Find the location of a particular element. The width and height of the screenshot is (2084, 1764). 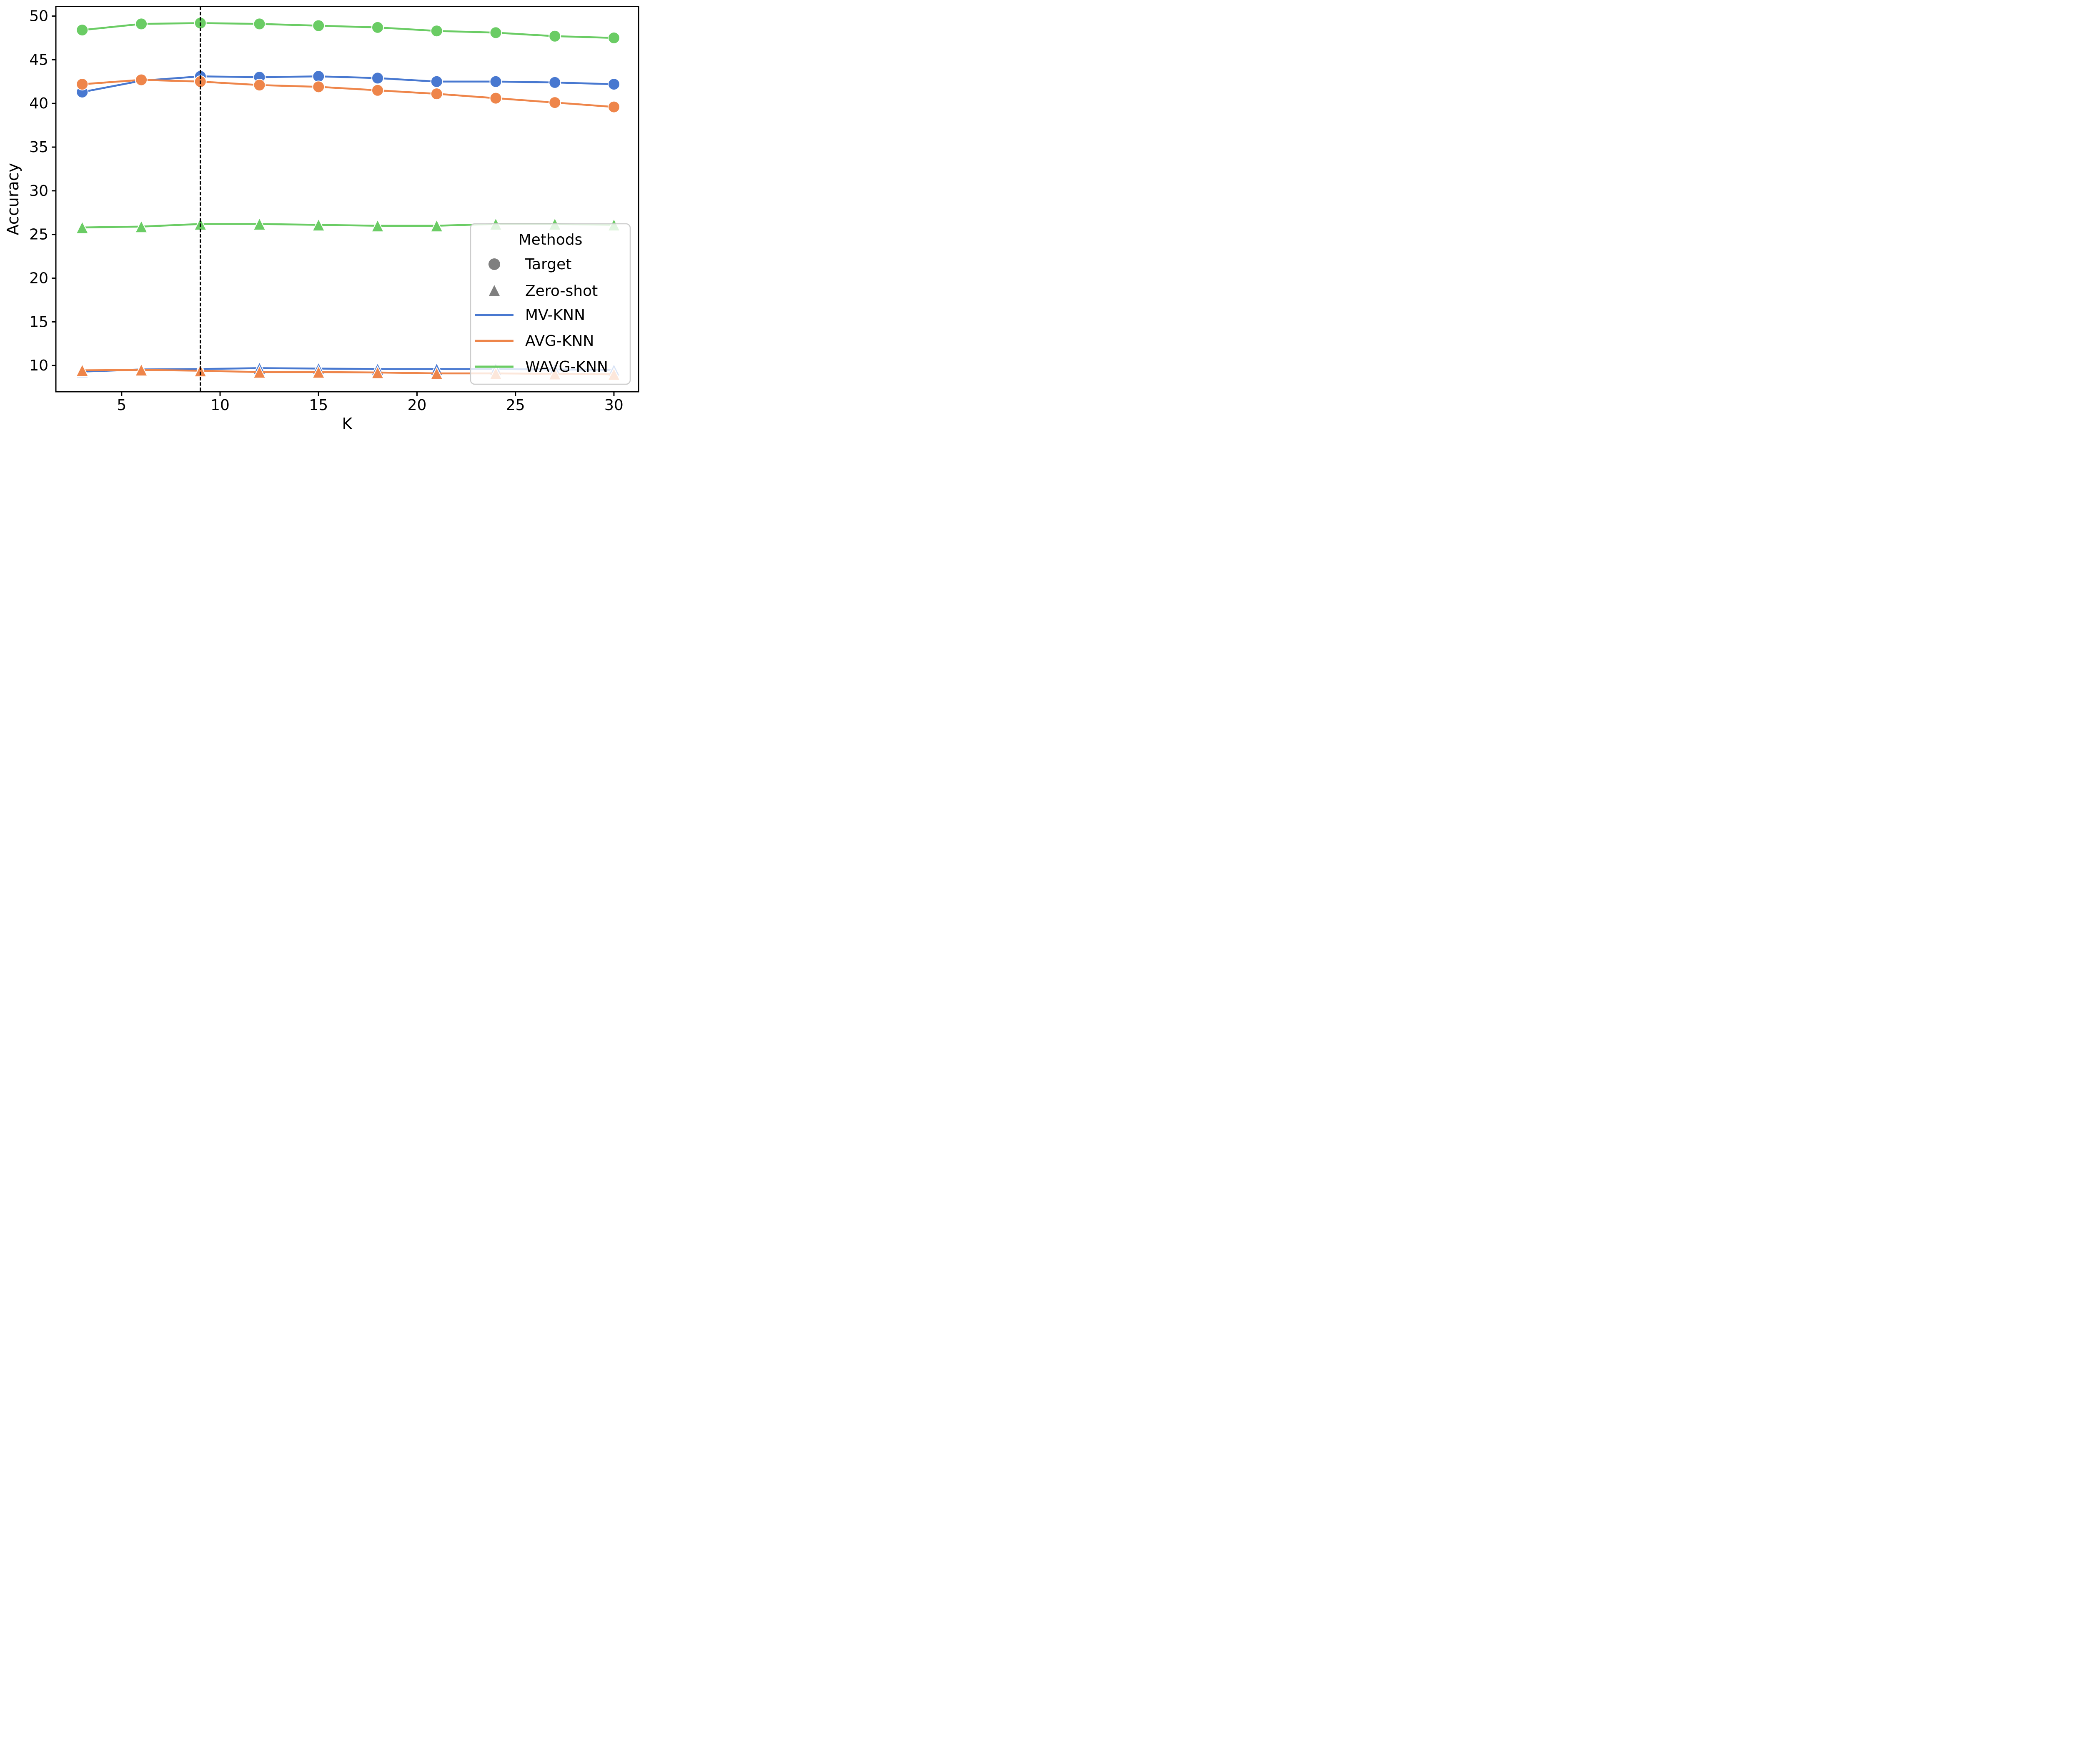

y-axis-title: Accuracy is located at coordinates (13, 199).